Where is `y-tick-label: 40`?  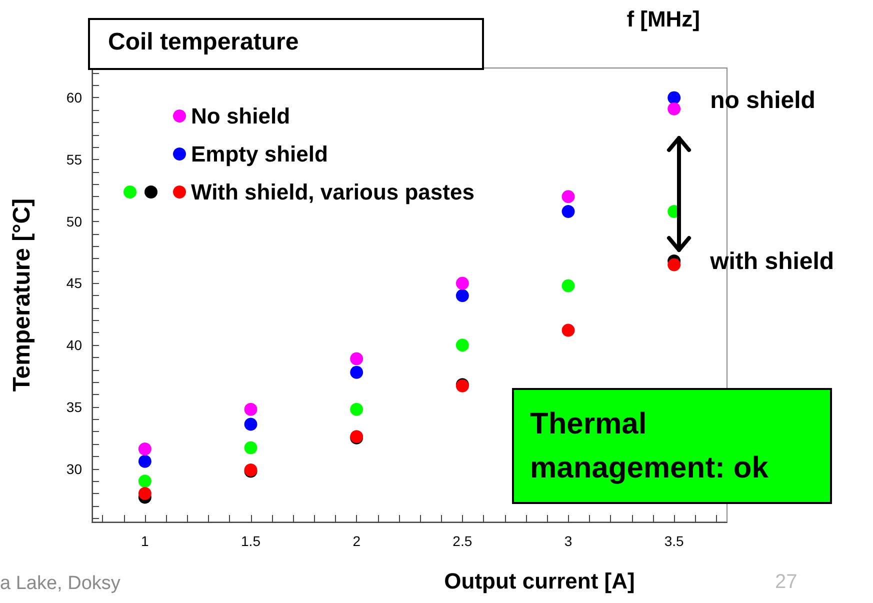 y-tick-label: 40 is located at coordinates (74, 345).